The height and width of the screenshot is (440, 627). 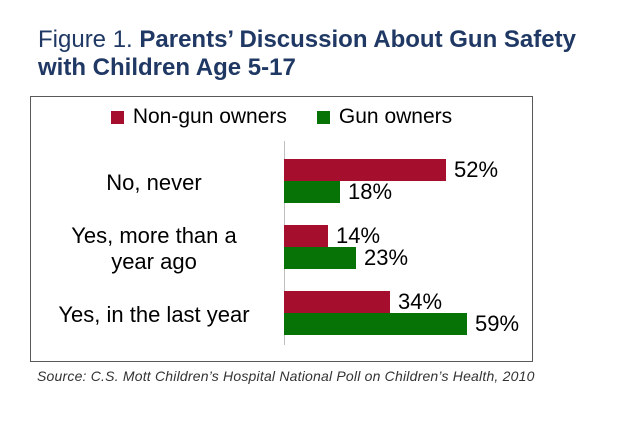 I want to click on bar-gun-owners-yes-more-than-a-year-ago, so click(x=320, y=258).